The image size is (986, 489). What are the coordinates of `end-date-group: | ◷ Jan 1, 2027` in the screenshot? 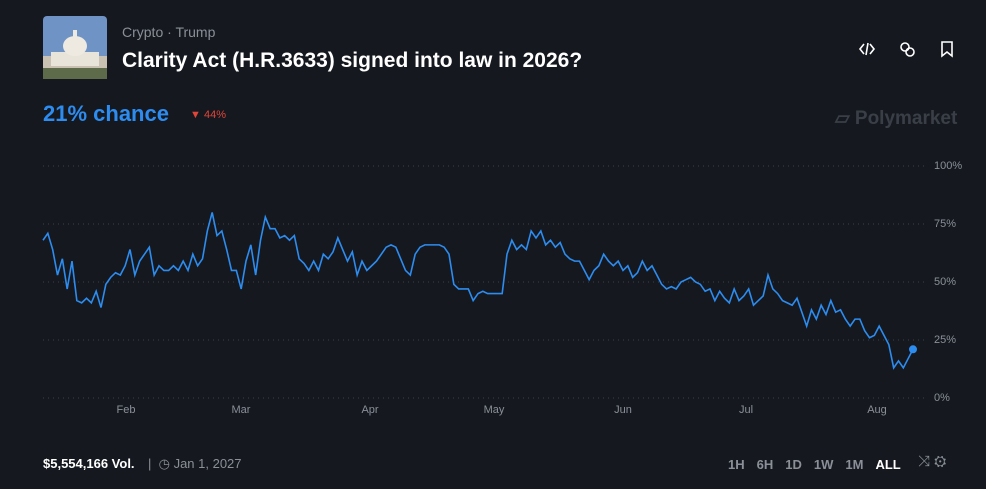 It's located at (195, 463).